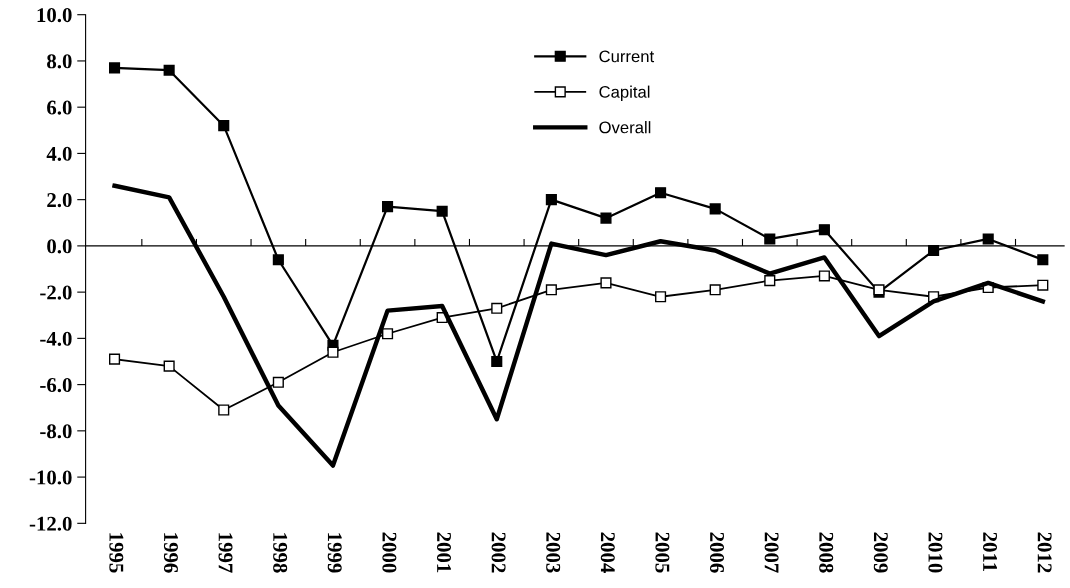 The height and width of the screenshot is (588, 1070). Describe the element at coordinates (56, 292) in the screenshot. I see `y-tick-label: -2.0` at that location.